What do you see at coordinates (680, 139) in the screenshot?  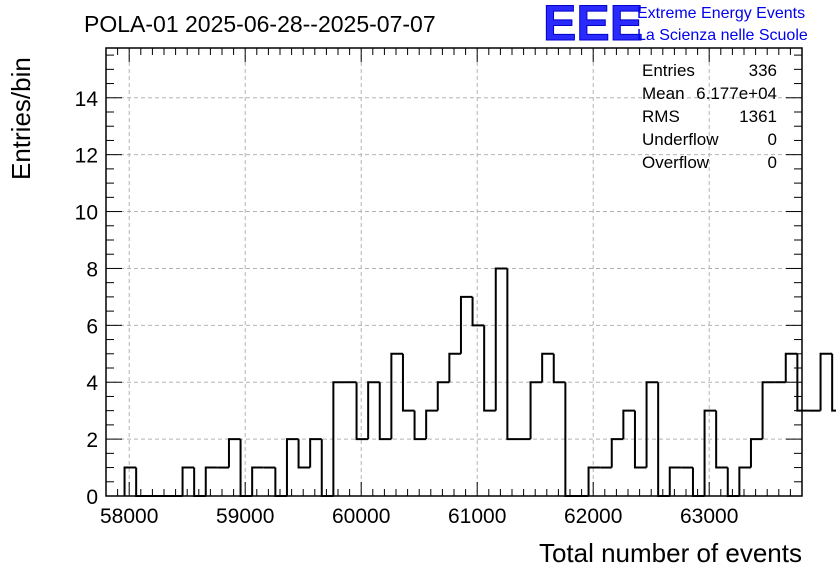 I see `stats-underflow-label: Underflow` at bounding box center [680, 139].